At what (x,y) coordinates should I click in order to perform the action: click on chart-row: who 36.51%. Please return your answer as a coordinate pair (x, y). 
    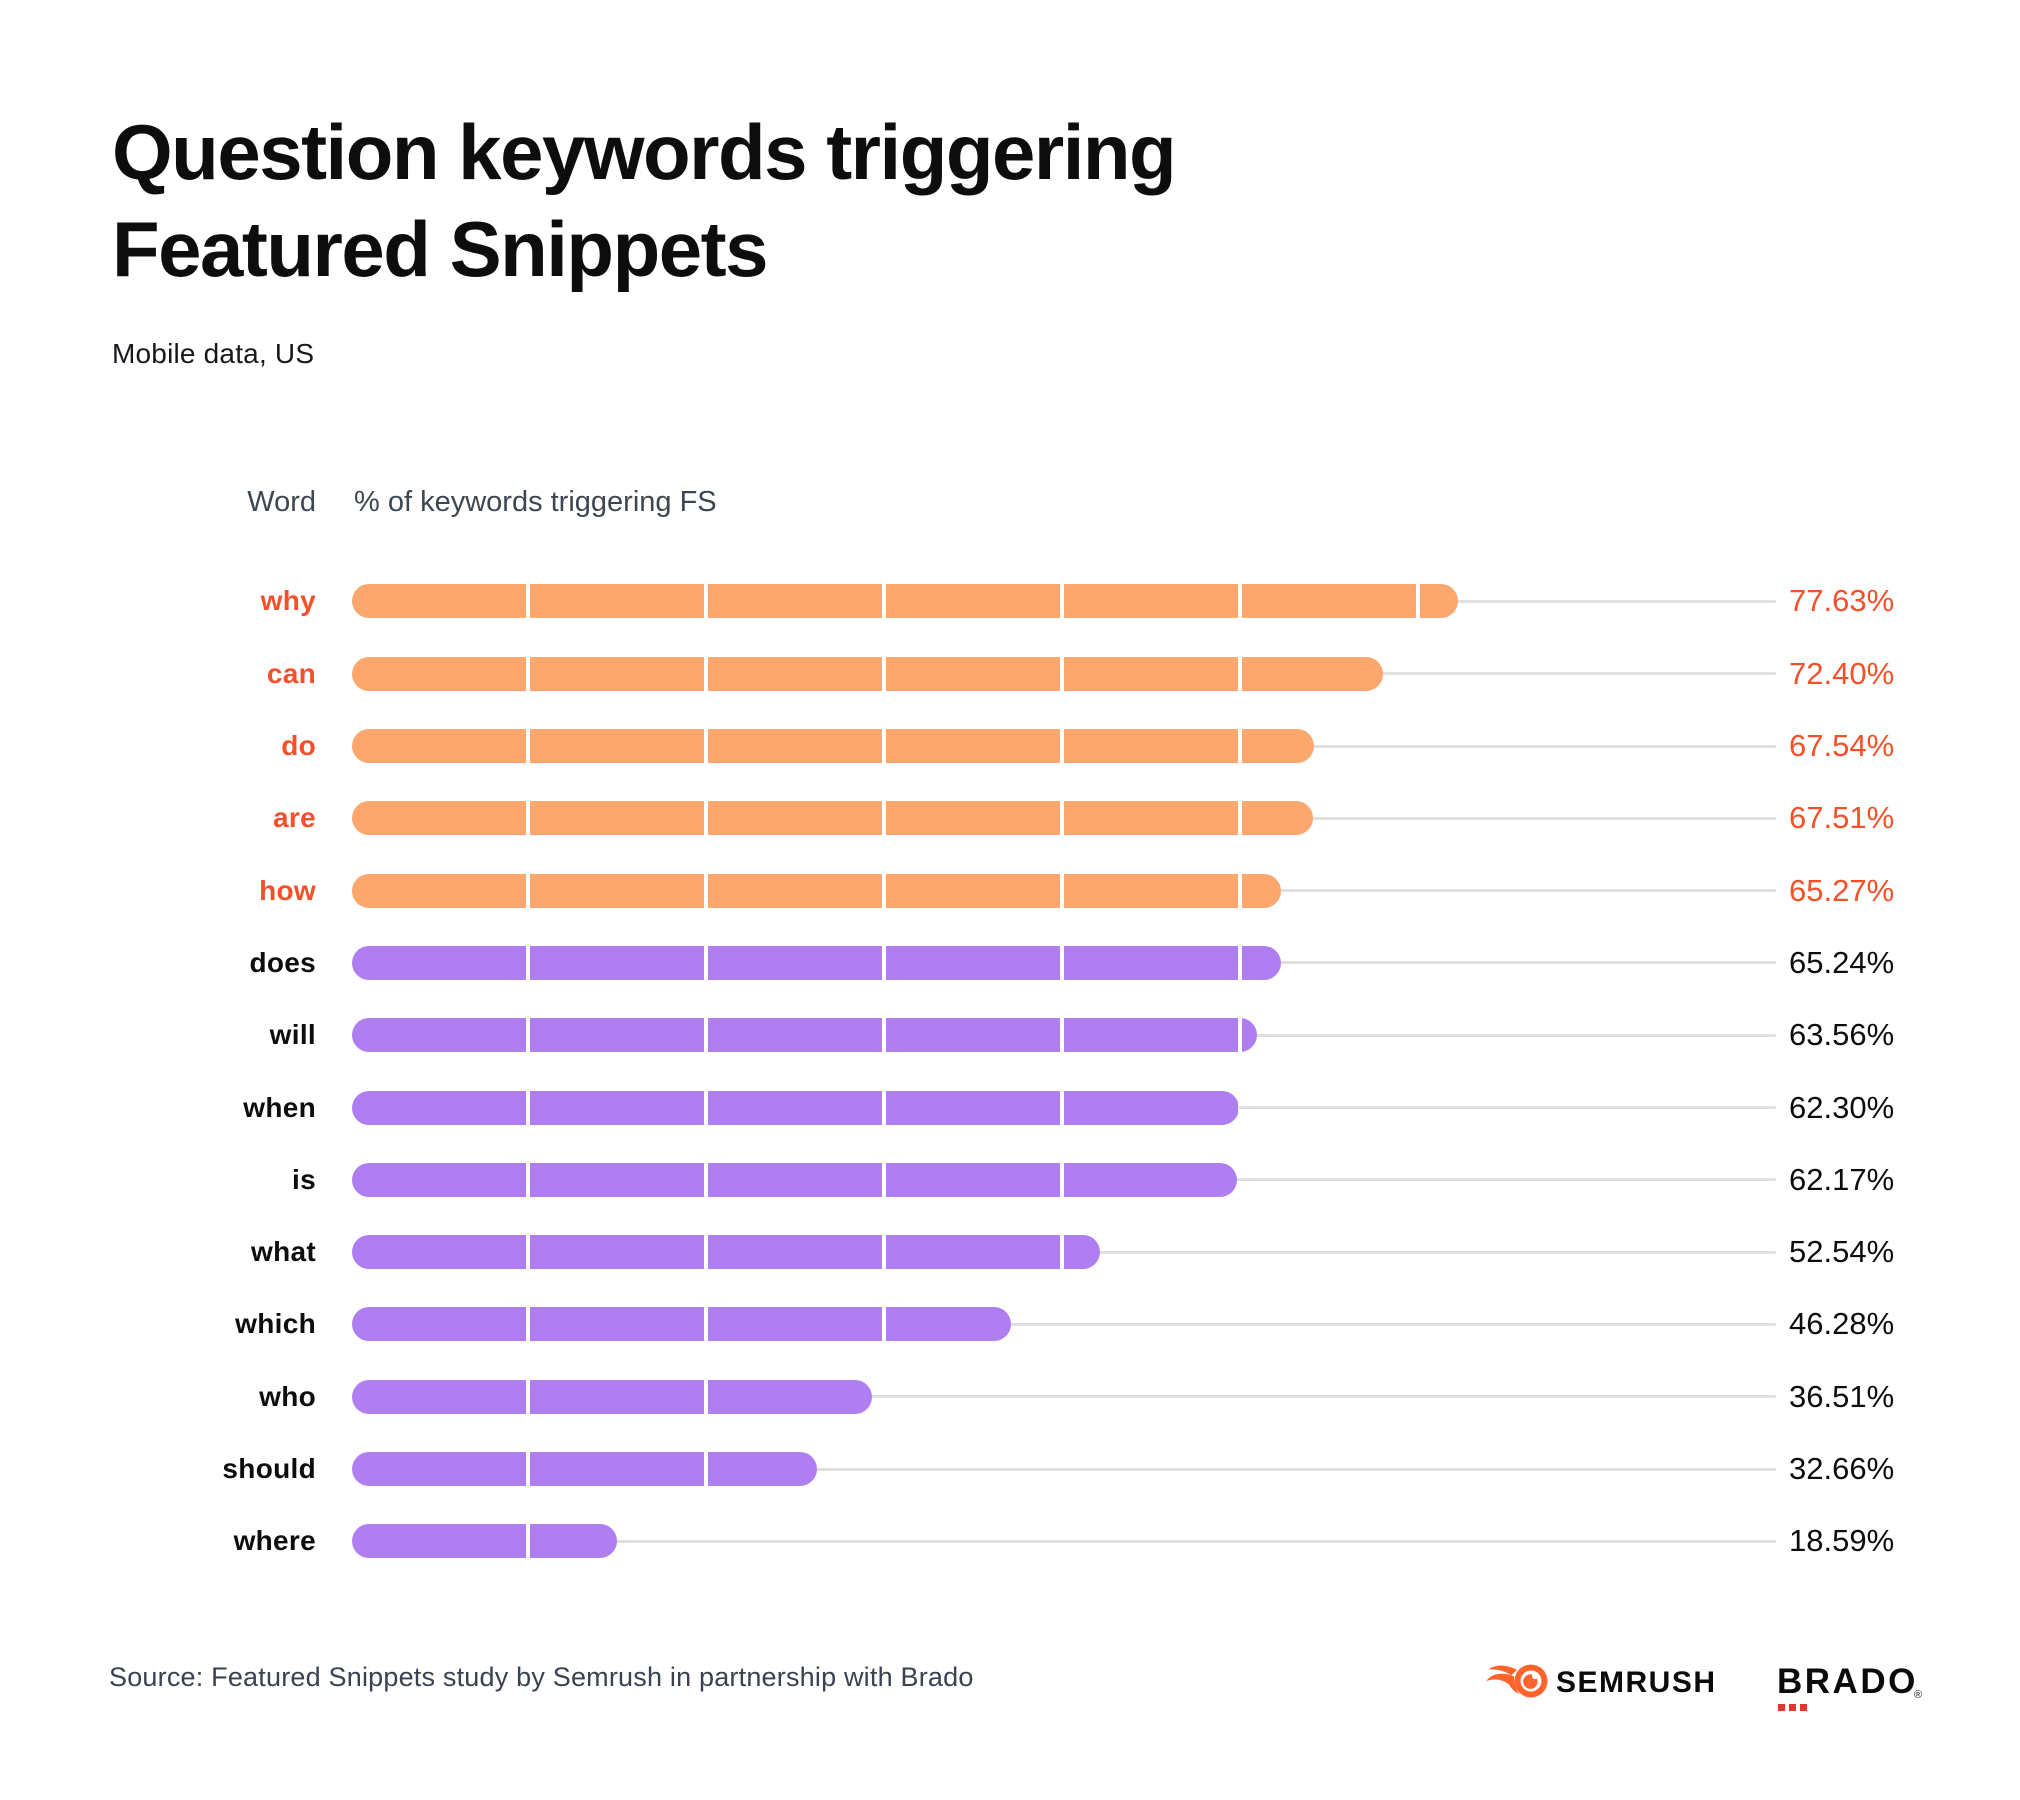
    Looking at the image, I should click on (1010, 1397).